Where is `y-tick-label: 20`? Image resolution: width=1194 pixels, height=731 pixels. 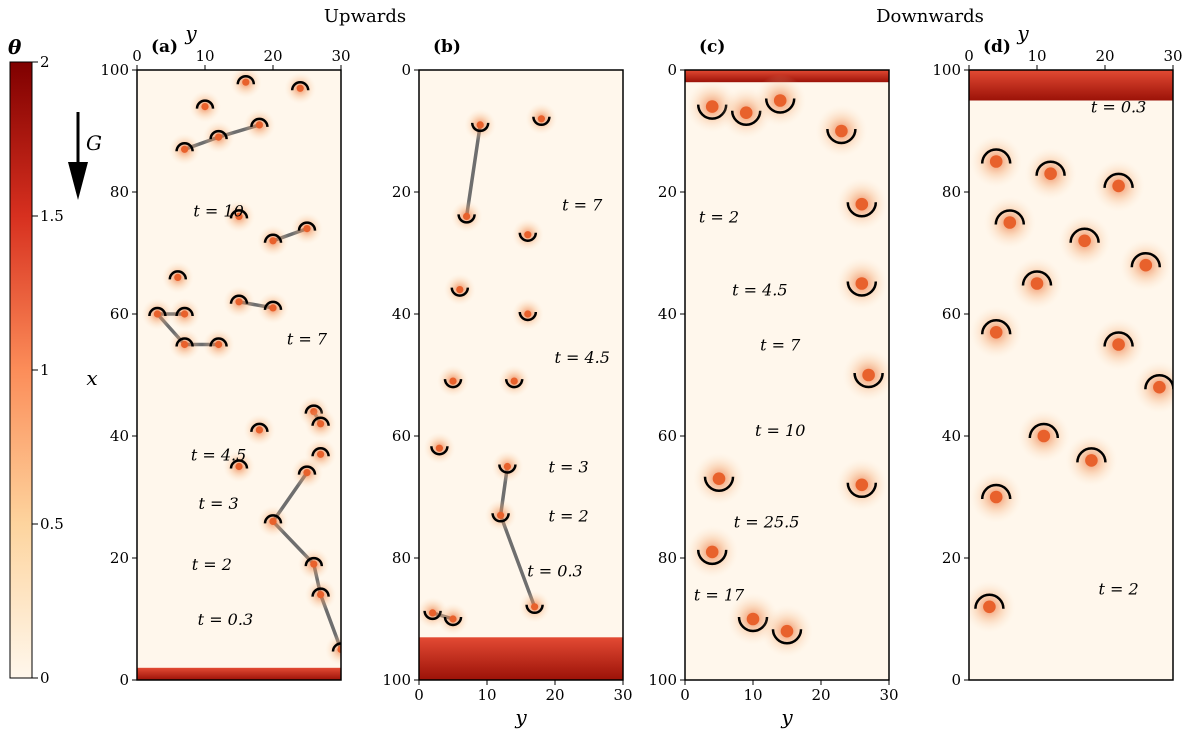 y-tick-label: 20 is located at coordinates (1104, 56).